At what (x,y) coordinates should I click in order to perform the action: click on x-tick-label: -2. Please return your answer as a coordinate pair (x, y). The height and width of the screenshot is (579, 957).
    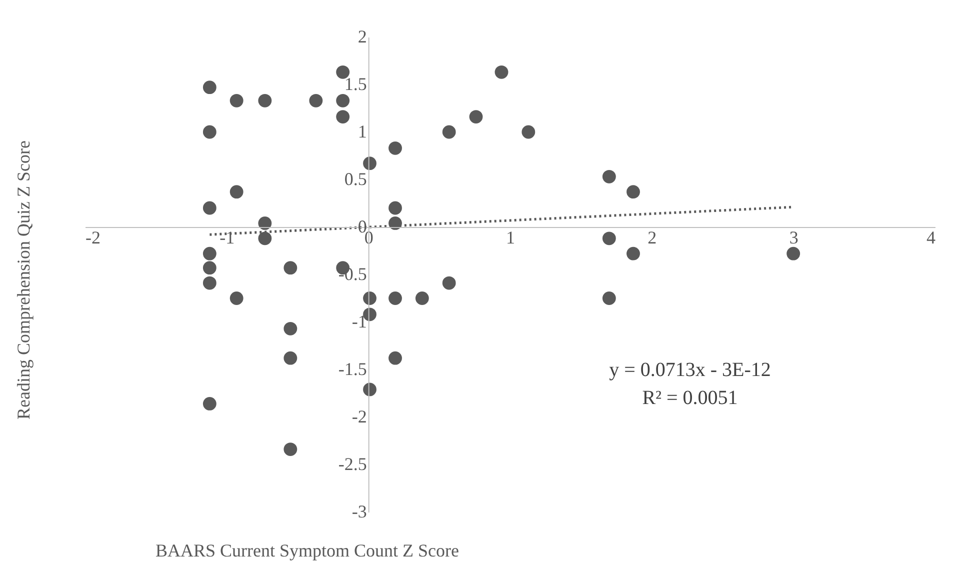
    Looking at the image, I should click on (93, 238).